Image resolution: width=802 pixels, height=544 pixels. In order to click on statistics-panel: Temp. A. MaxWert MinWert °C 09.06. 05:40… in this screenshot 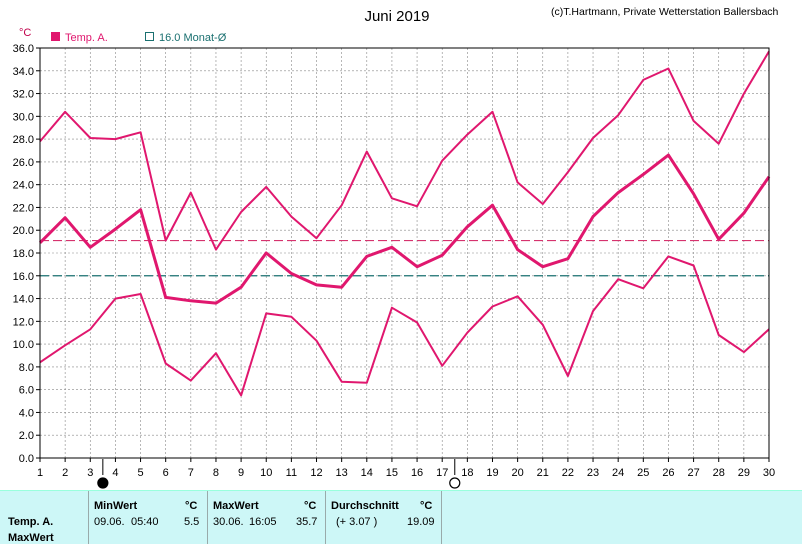, I will do `click(401, 517)`.